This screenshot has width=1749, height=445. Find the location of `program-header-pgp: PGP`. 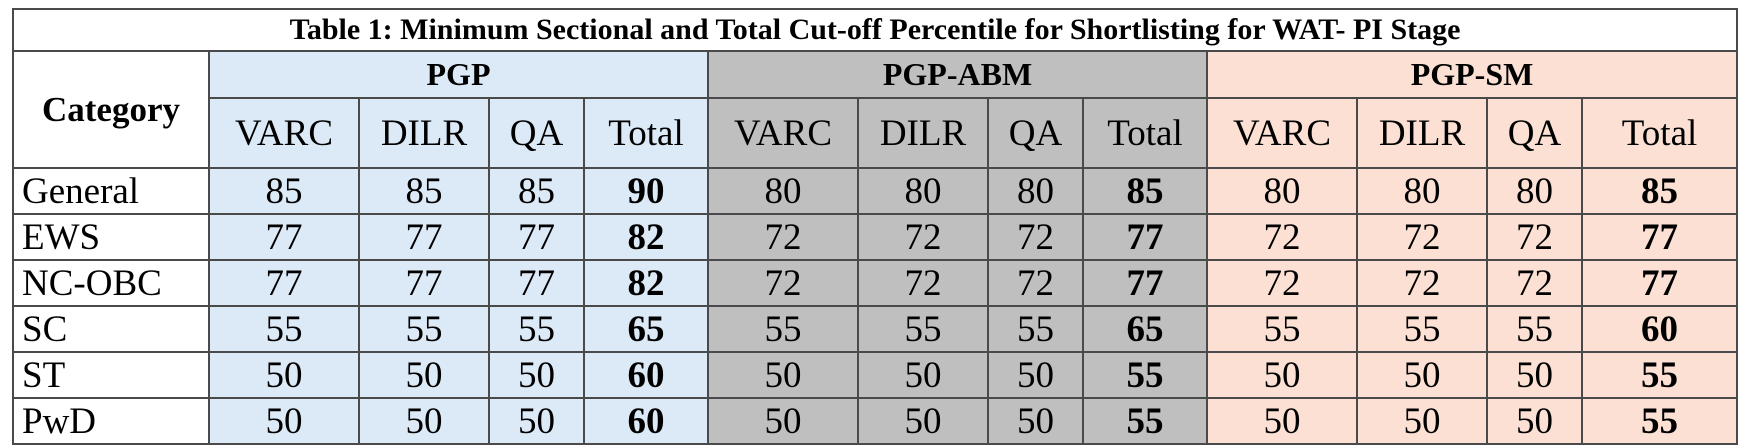

program-header-pgp: PGP is located at coordinates (458, 74).